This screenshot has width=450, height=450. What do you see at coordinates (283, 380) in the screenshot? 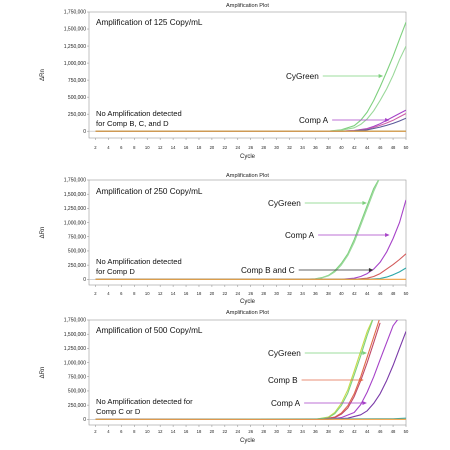
I see `series-label: Comp B` at bounding box center [283, 380].